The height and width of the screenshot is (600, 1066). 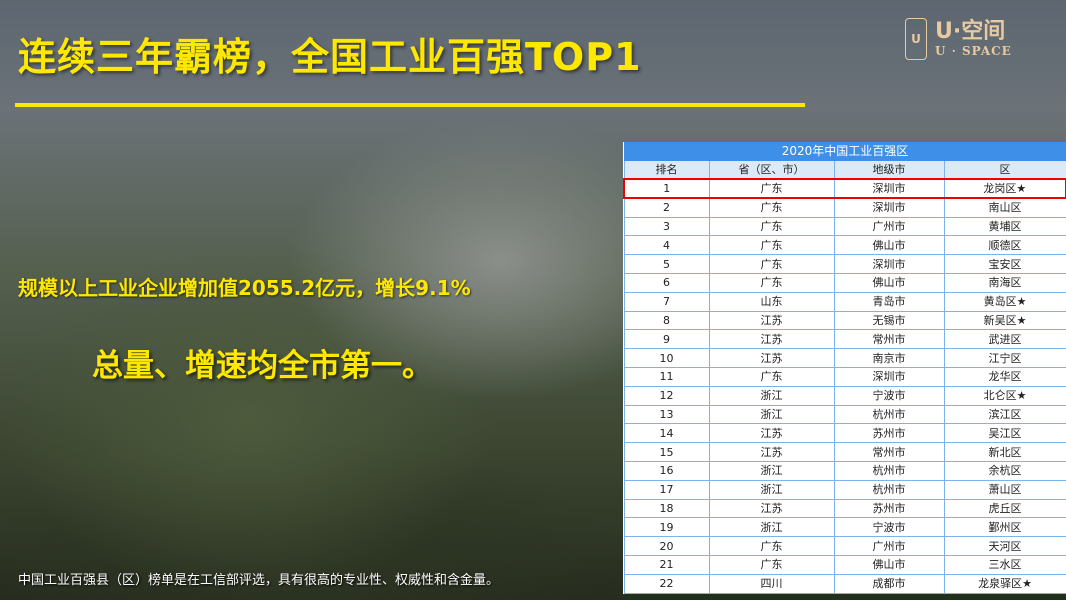 I want to click on table-cell: 龙华区, so click(x=1004, y=376).